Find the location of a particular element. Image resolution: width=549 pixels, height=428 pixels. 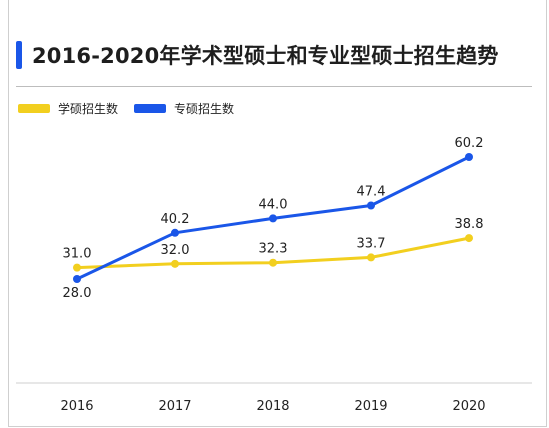

title-accent-bar is located at coordinates (19, 55).